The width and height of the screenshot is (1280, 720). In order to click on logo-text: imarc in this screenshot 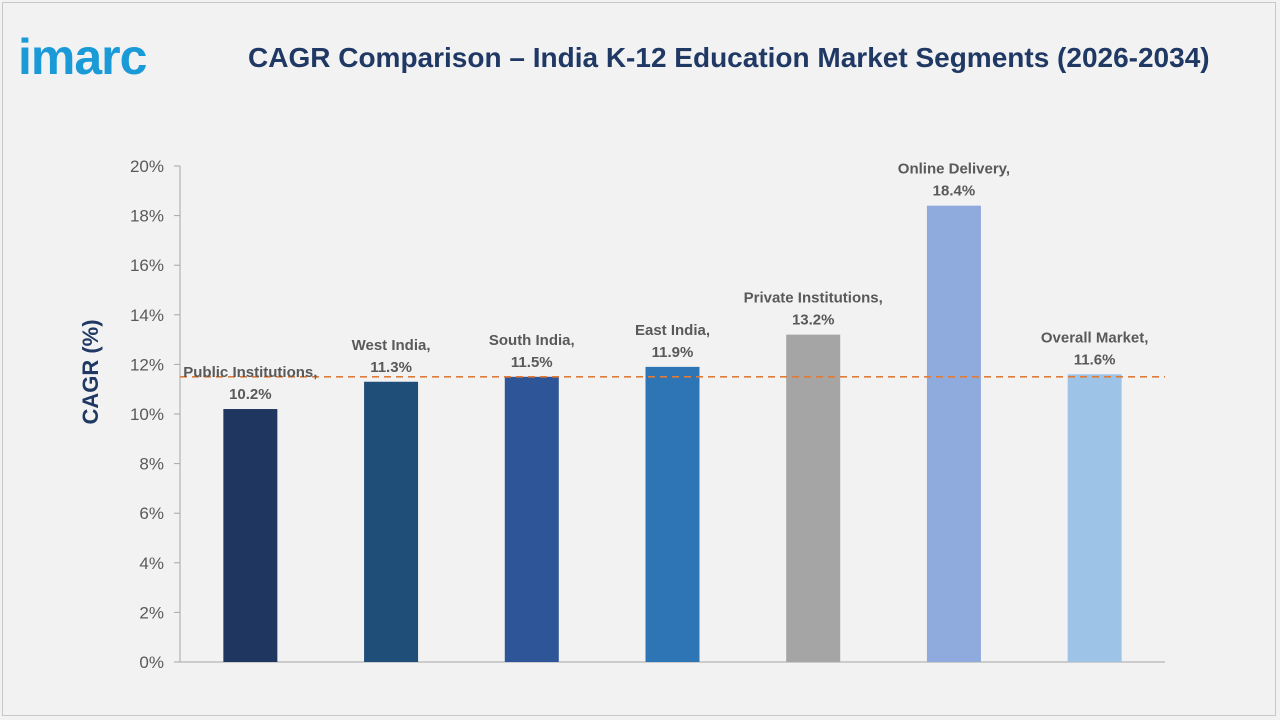, I will do `click(82, 57)`.